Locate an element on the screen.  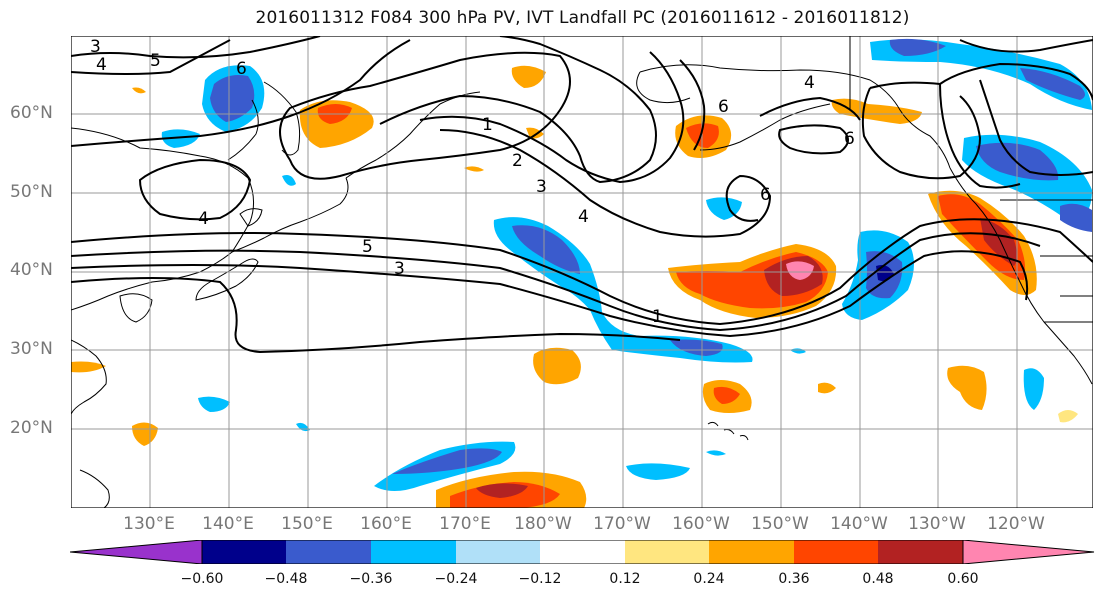
lat-label-30n: 30°N is located at coordinates (31, 349).